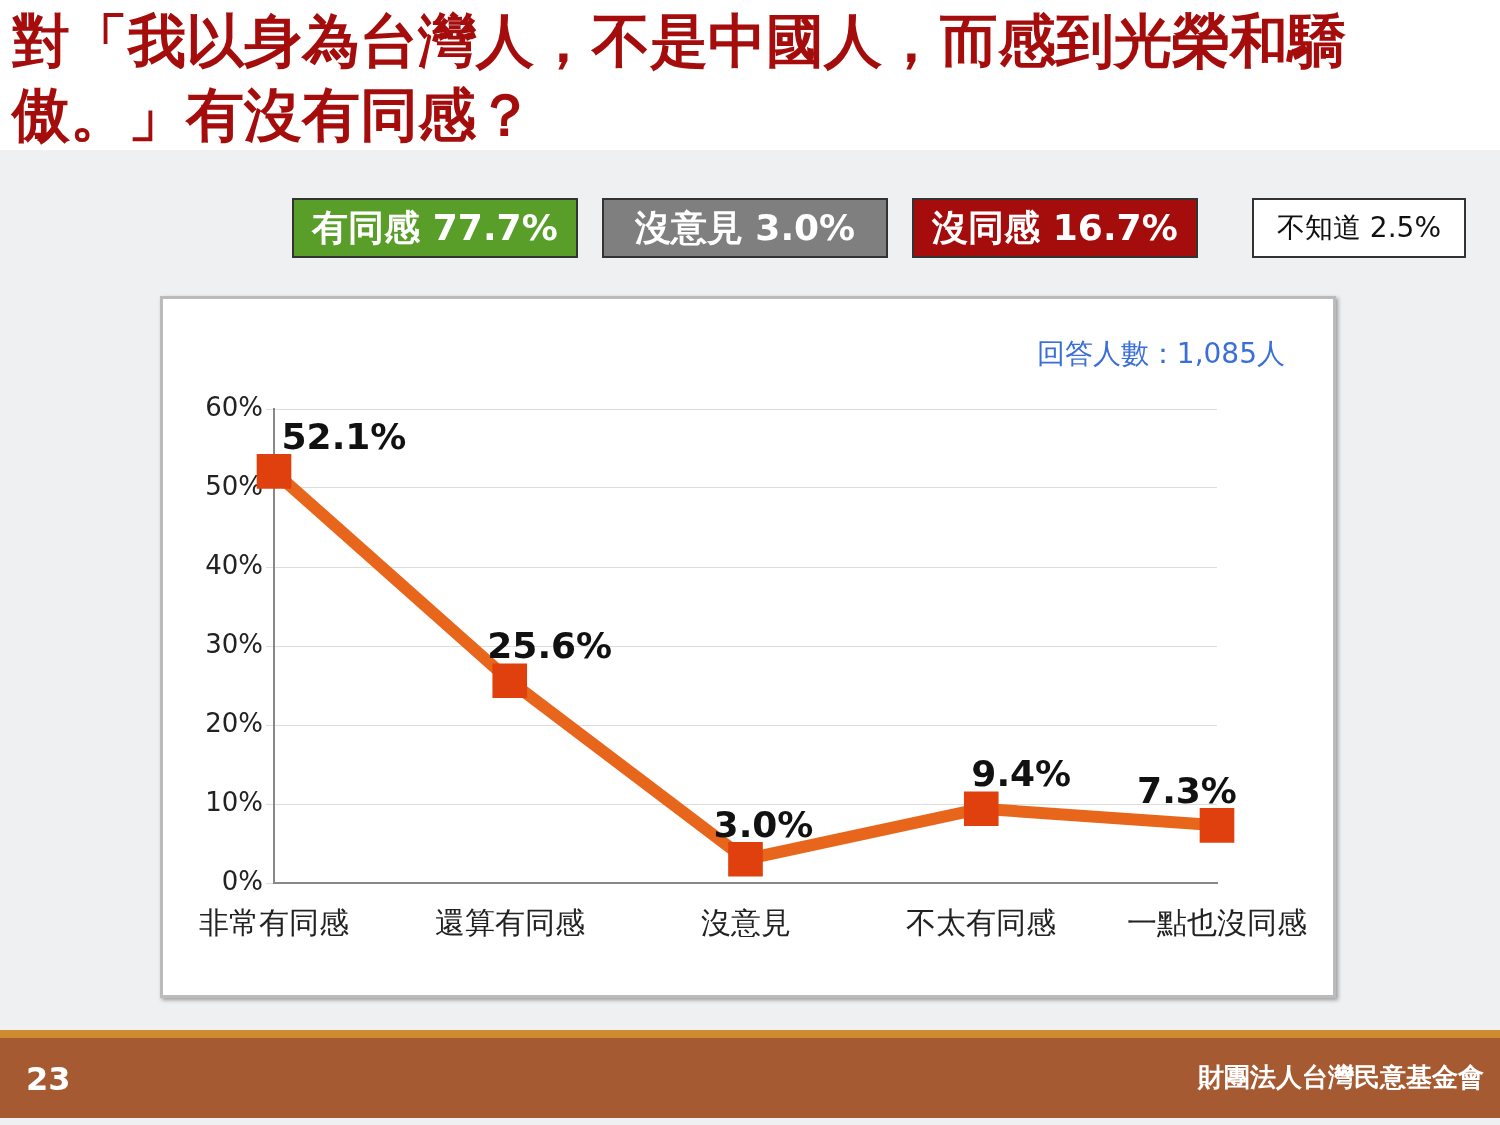 This screenshot has height=1125, width=1500. I want to click on y-tick-label: 50%, so click(234, 485).